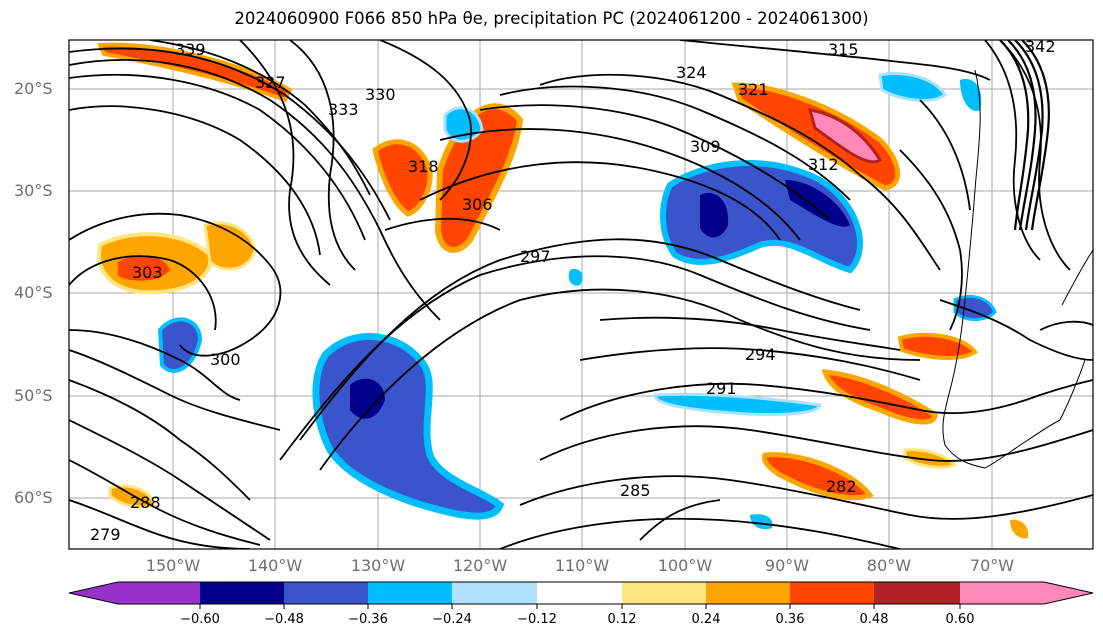 The height and width of the screenshot is (643, 1103). Describe the element at coordinates (1024, 135) in the screenshot. I see `andes-contours` at that location.